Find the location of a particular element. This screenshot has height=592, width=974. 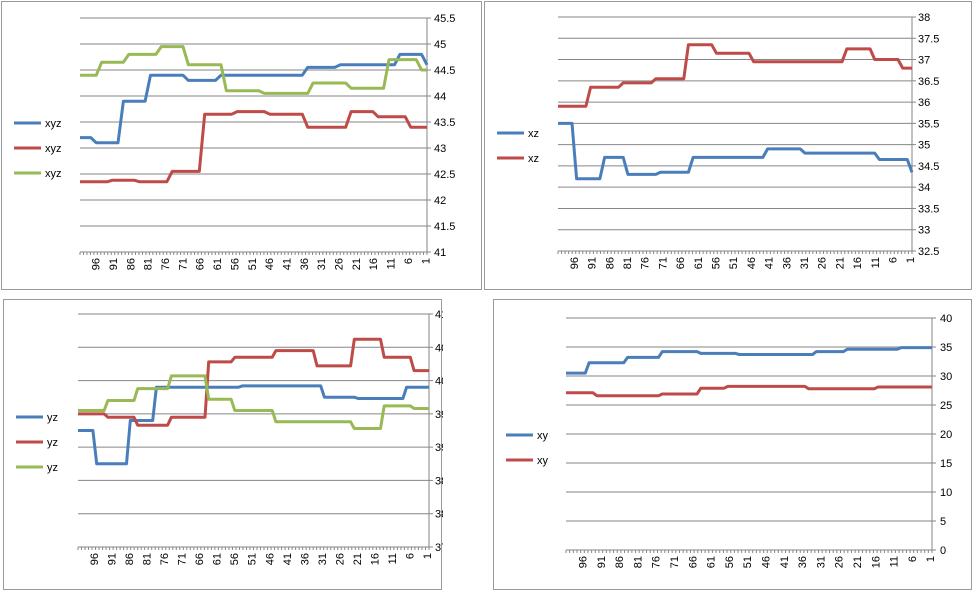

y-tick-label: 20 is located at coordinates (946, 435).